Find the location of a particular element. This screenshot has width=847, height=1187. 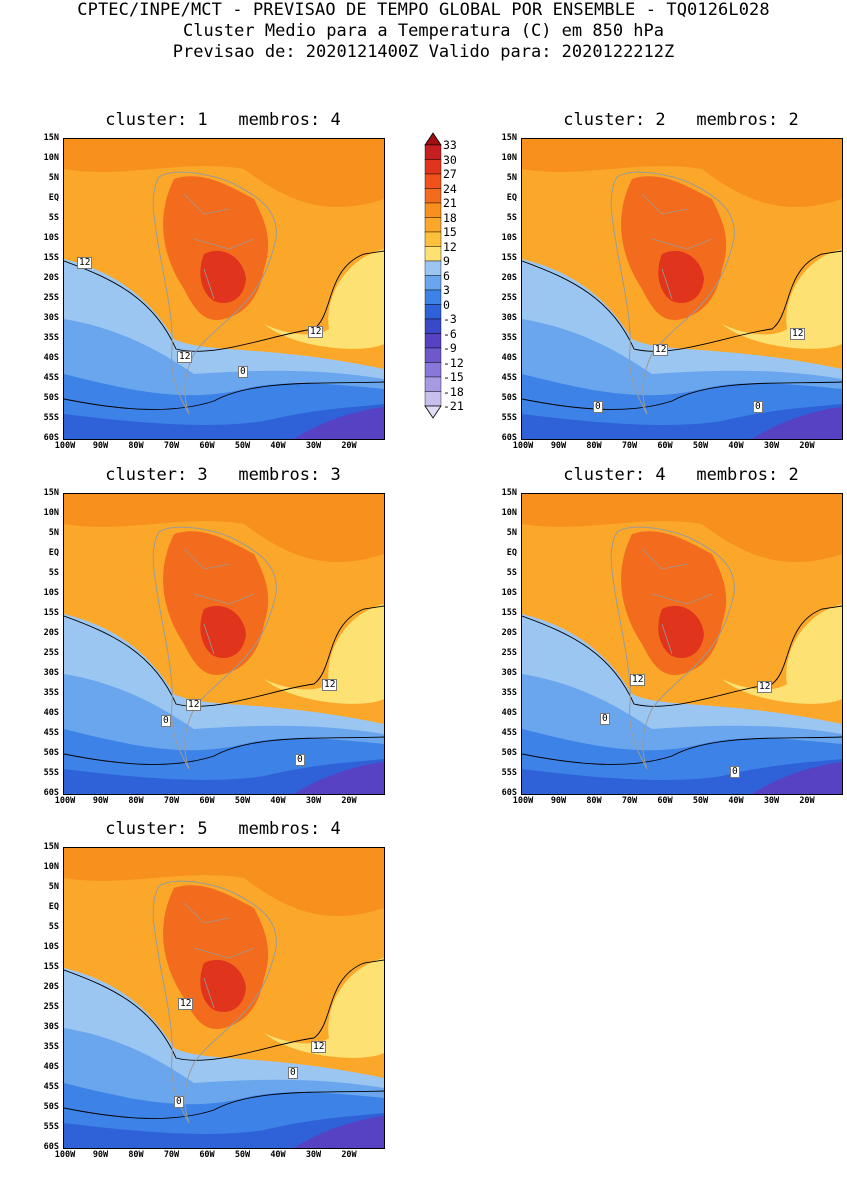

lon-tick-label: 60W is located at coordinates (665, 801).